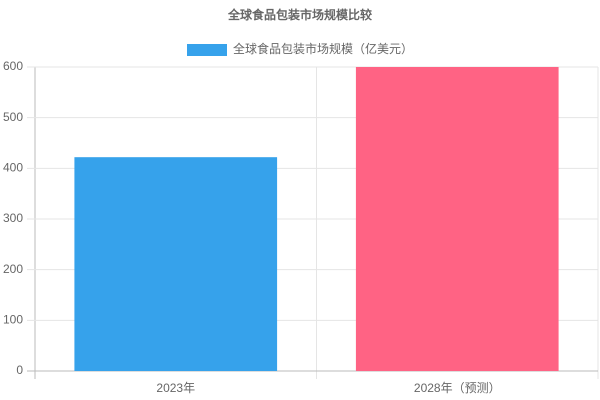  I want to click on y-tick-label: 100, so click(13, 320).